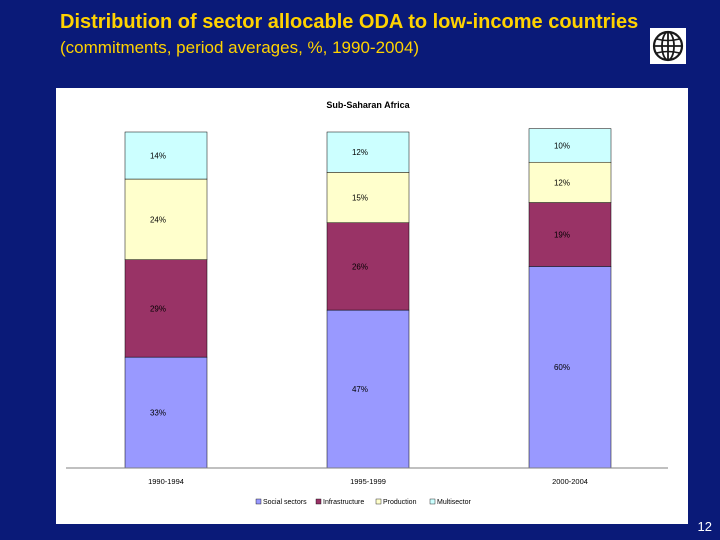  I want to click on bar-segment-production-2000-2004, so click(570, 182).